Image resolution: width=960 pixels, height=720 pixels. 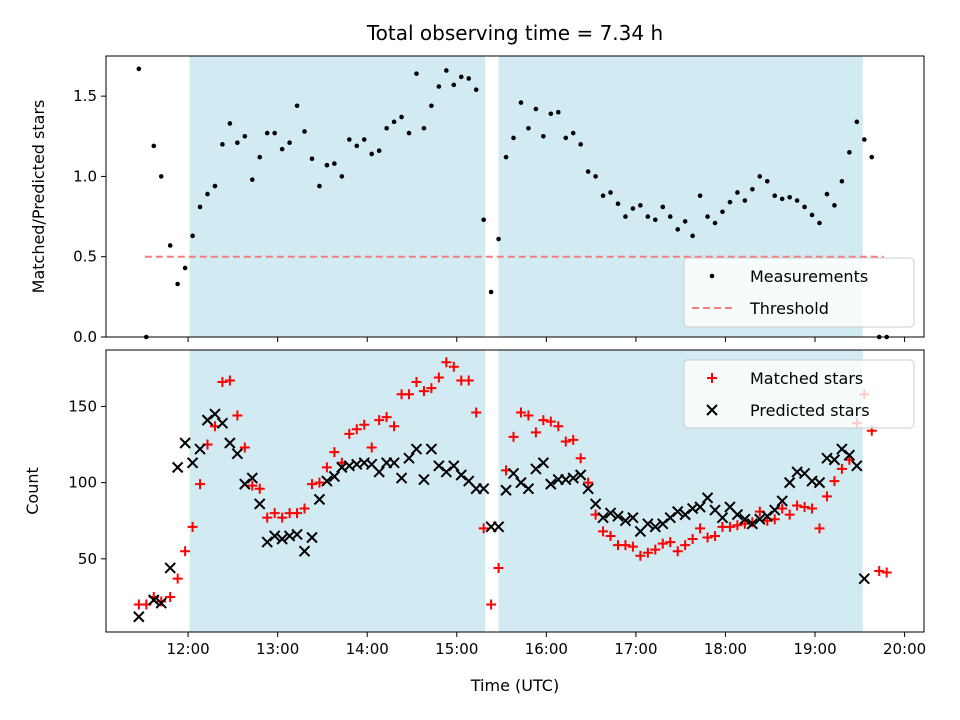 I want to click on legend-label: Threshold, so click(x=789, y=308).